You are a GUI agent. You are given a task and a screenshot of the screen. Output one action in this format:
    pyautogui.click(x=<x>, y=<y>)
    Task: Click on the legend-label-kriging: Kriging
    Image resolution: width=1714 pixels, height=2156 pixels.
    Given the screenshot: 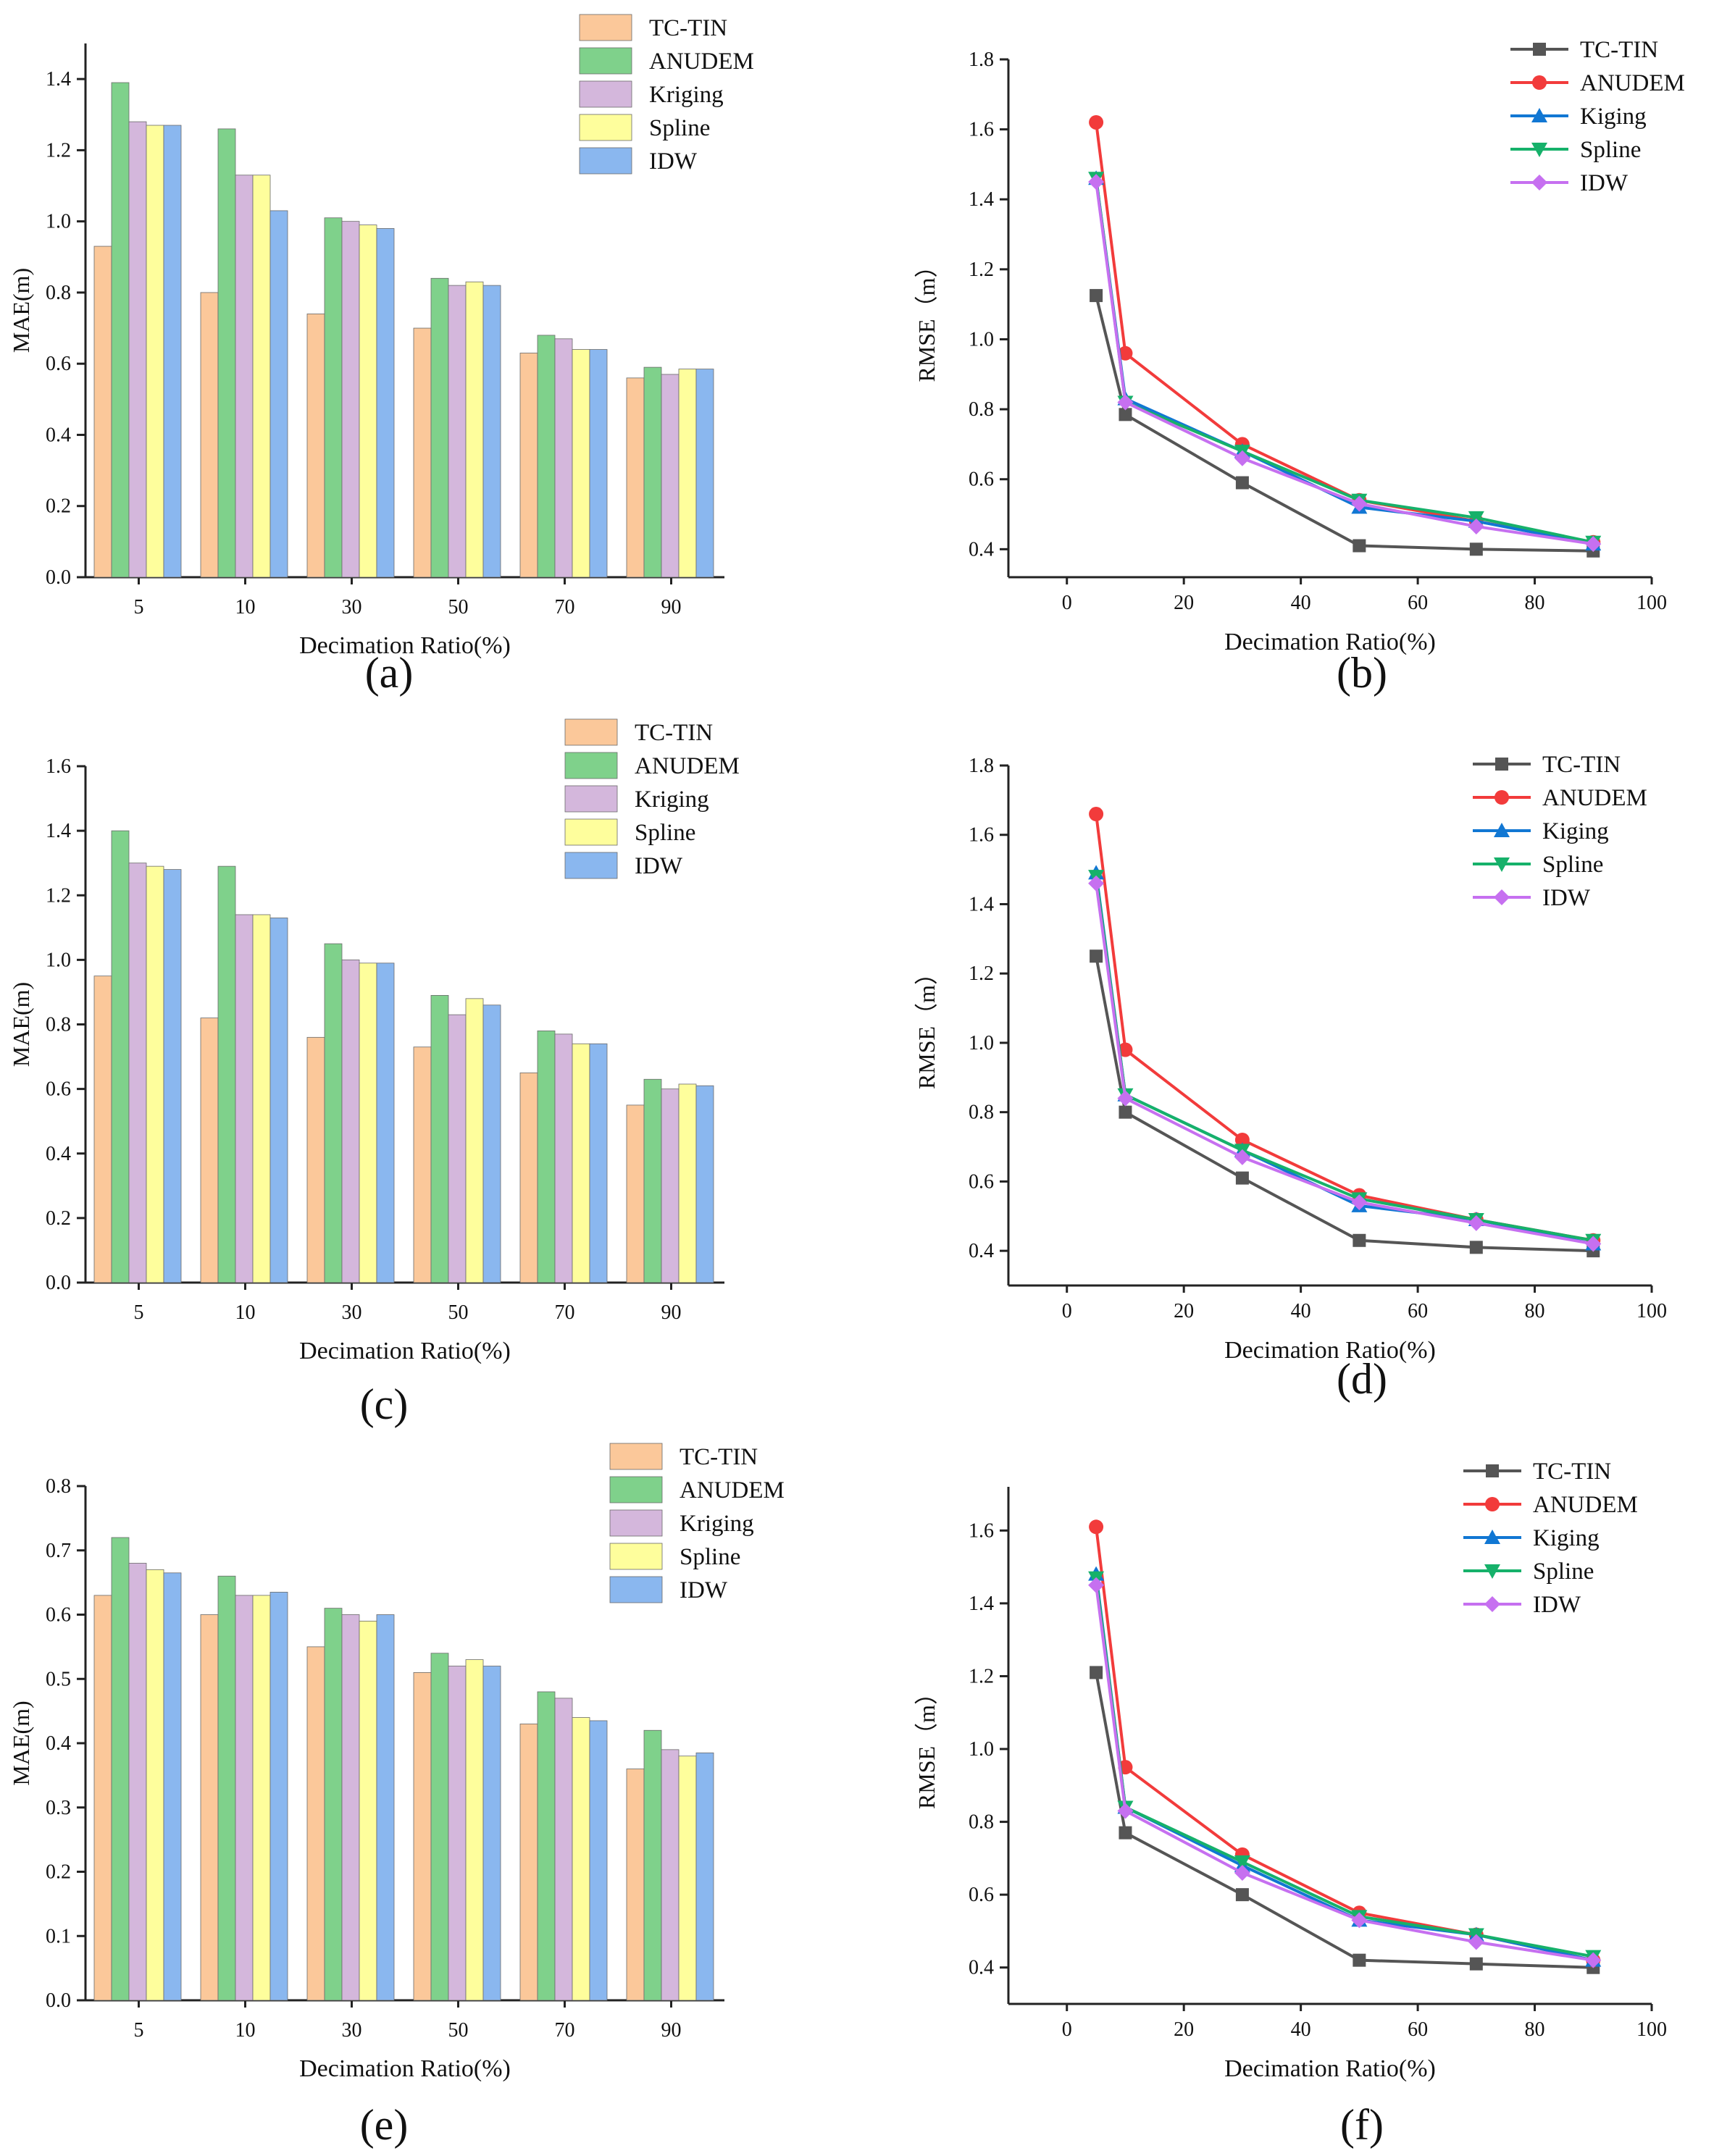 What is the action you would take?
    pyautogui.click(x=672, y=800)
    